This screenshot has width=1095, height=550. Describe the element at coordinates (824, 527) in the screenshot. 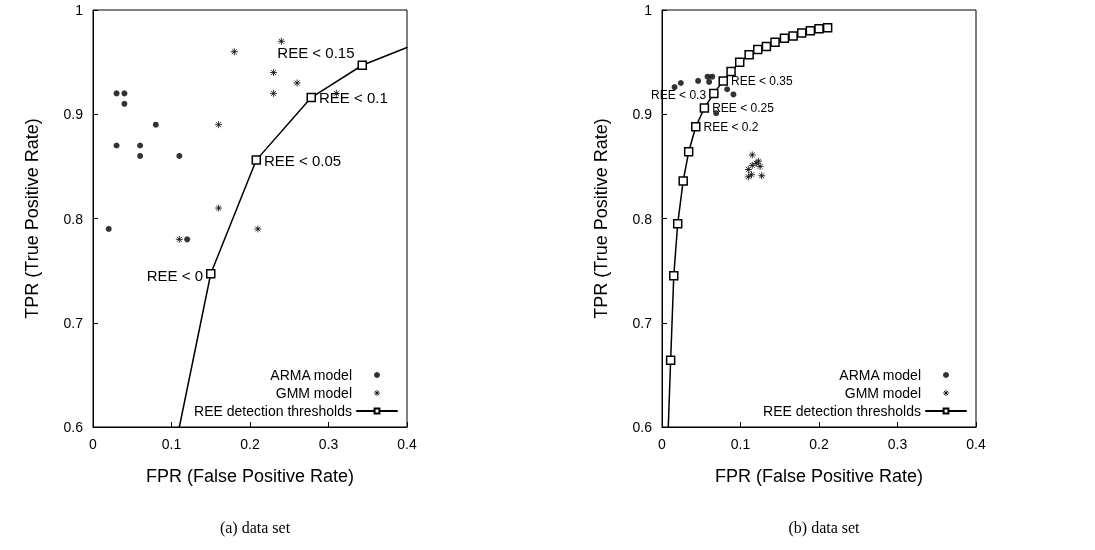

I see `text: (b) data set` at that location.